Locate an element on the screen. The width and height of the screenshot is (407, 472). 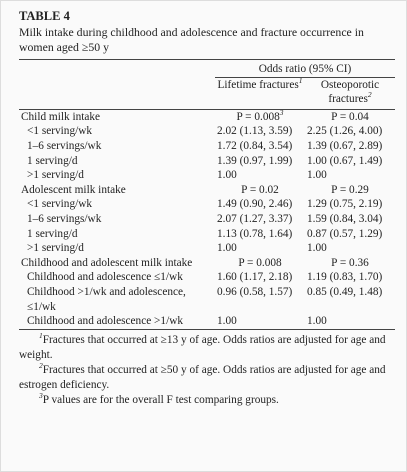
p-value: P = 0.04 is located at coordinates (350, 116).